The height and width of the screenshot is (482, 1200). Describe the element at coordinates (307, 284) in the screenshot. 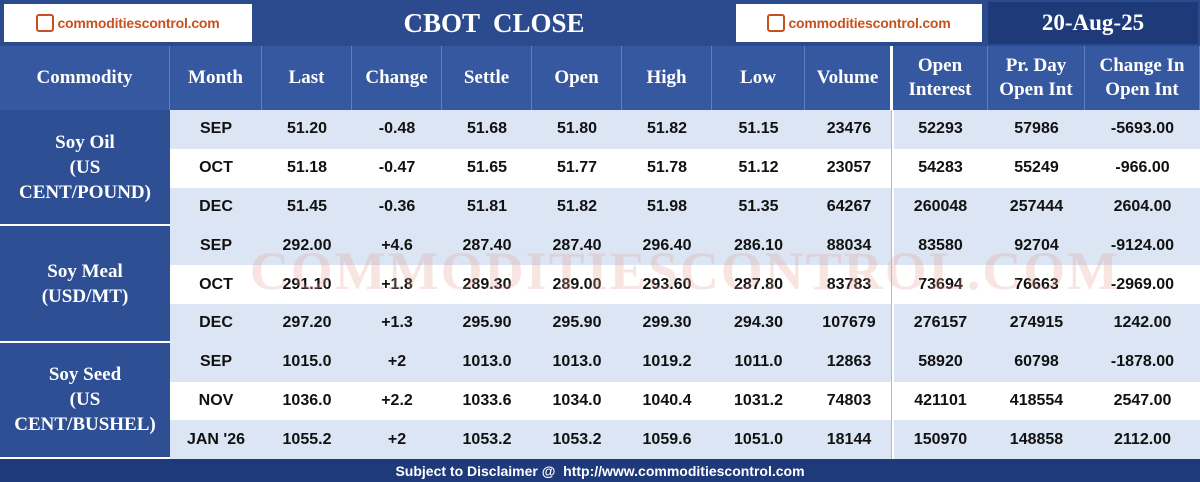

I see `data-cell: 291.10` at that location.